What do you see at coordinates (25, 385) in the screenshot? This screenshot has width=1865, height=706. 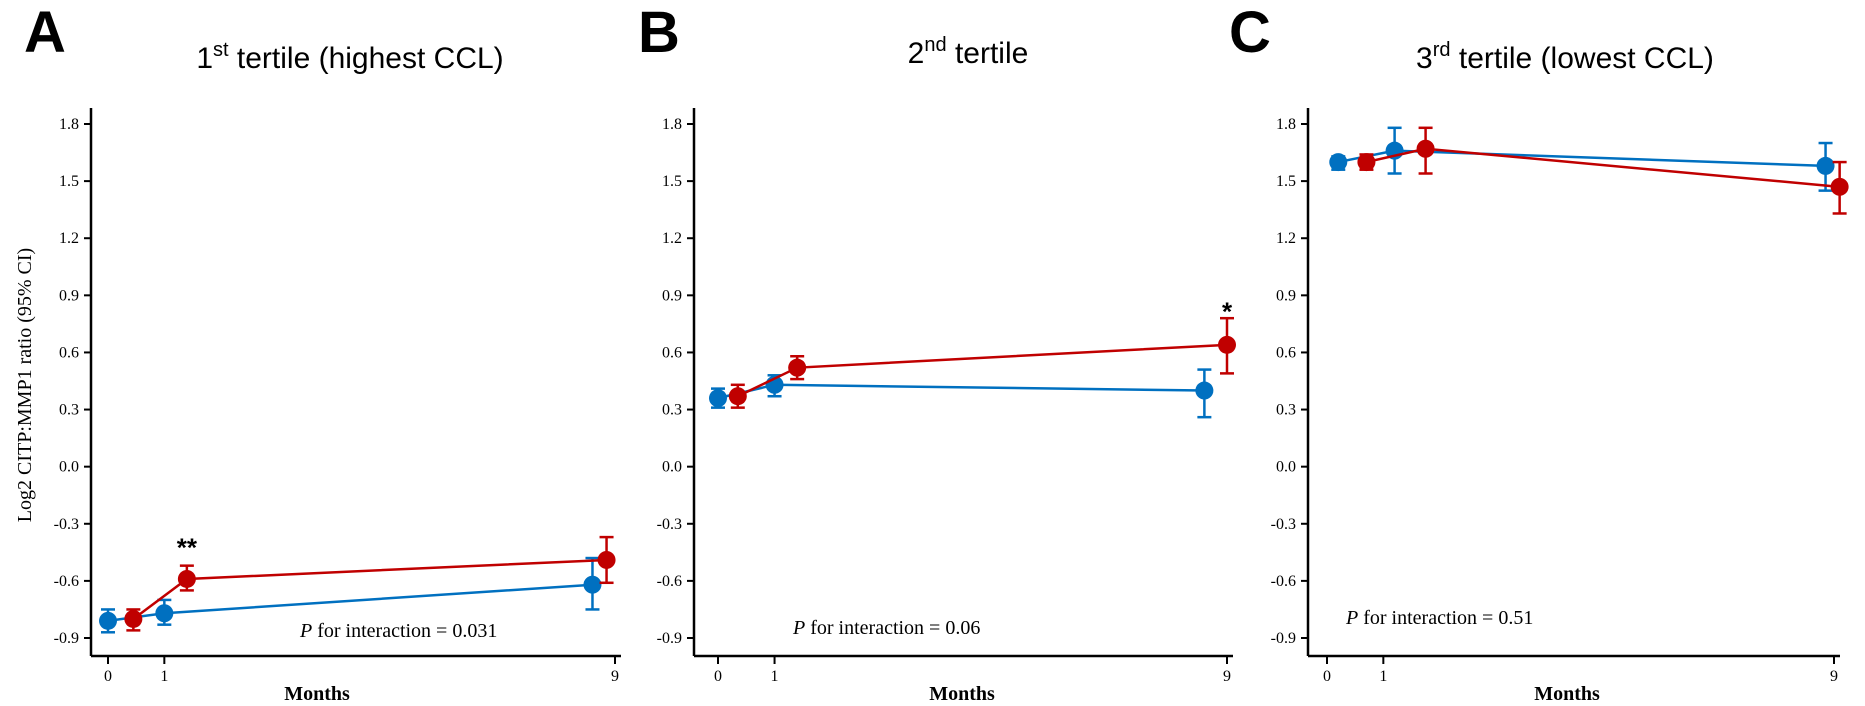 I see `y-axis-title: Log2 CITP:MMP1 ratio (95% CI)` at bounding box center [25, 385].